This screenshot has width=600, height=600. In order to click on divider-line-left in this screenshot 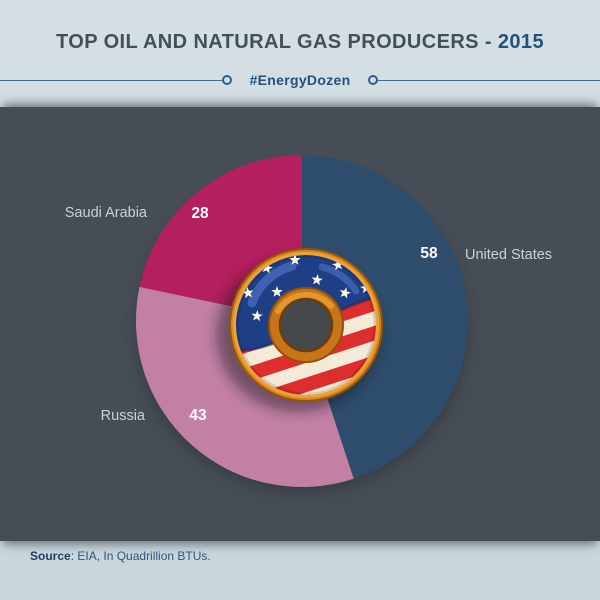, I will do `click(111, 80)`.